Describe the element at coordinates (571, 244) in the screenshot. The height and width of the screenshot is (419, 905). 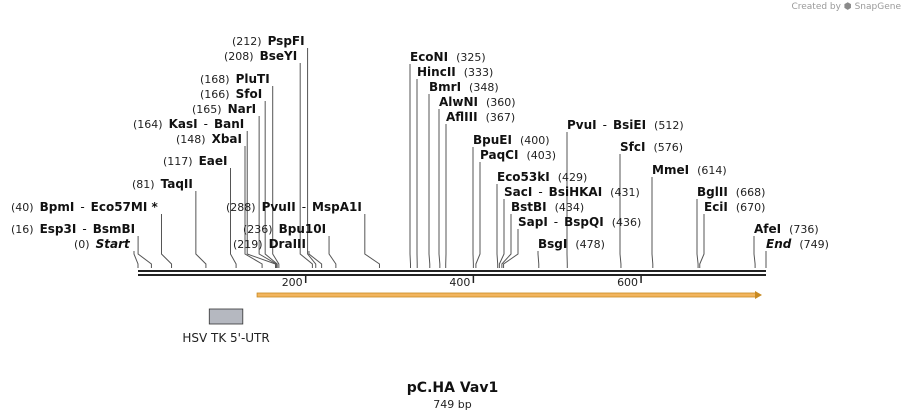
I see `site-label-bsgi: BsgI (478)` at that location.